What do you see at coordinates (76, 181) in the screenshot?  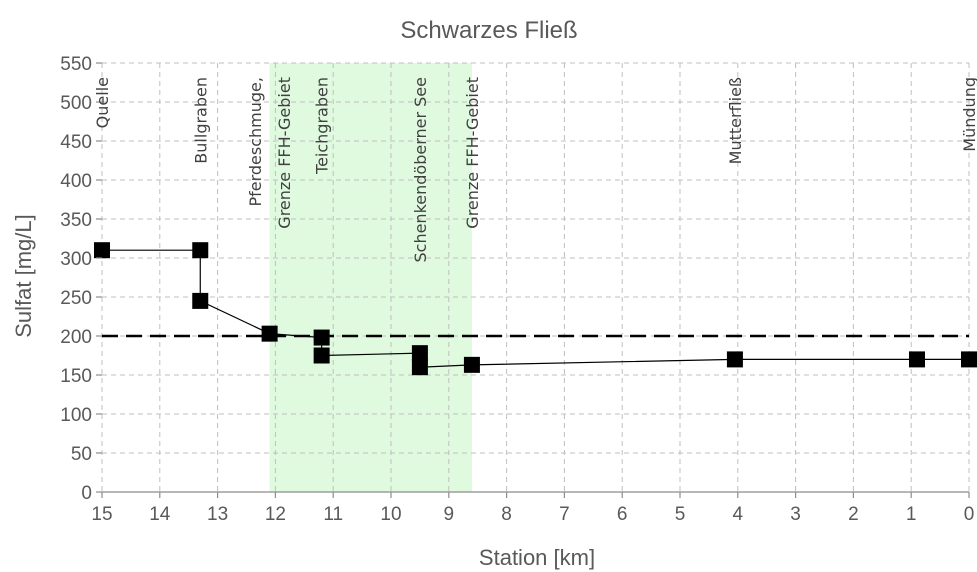 I see `y-tick-label: 400` at bounding box center [76, 181].